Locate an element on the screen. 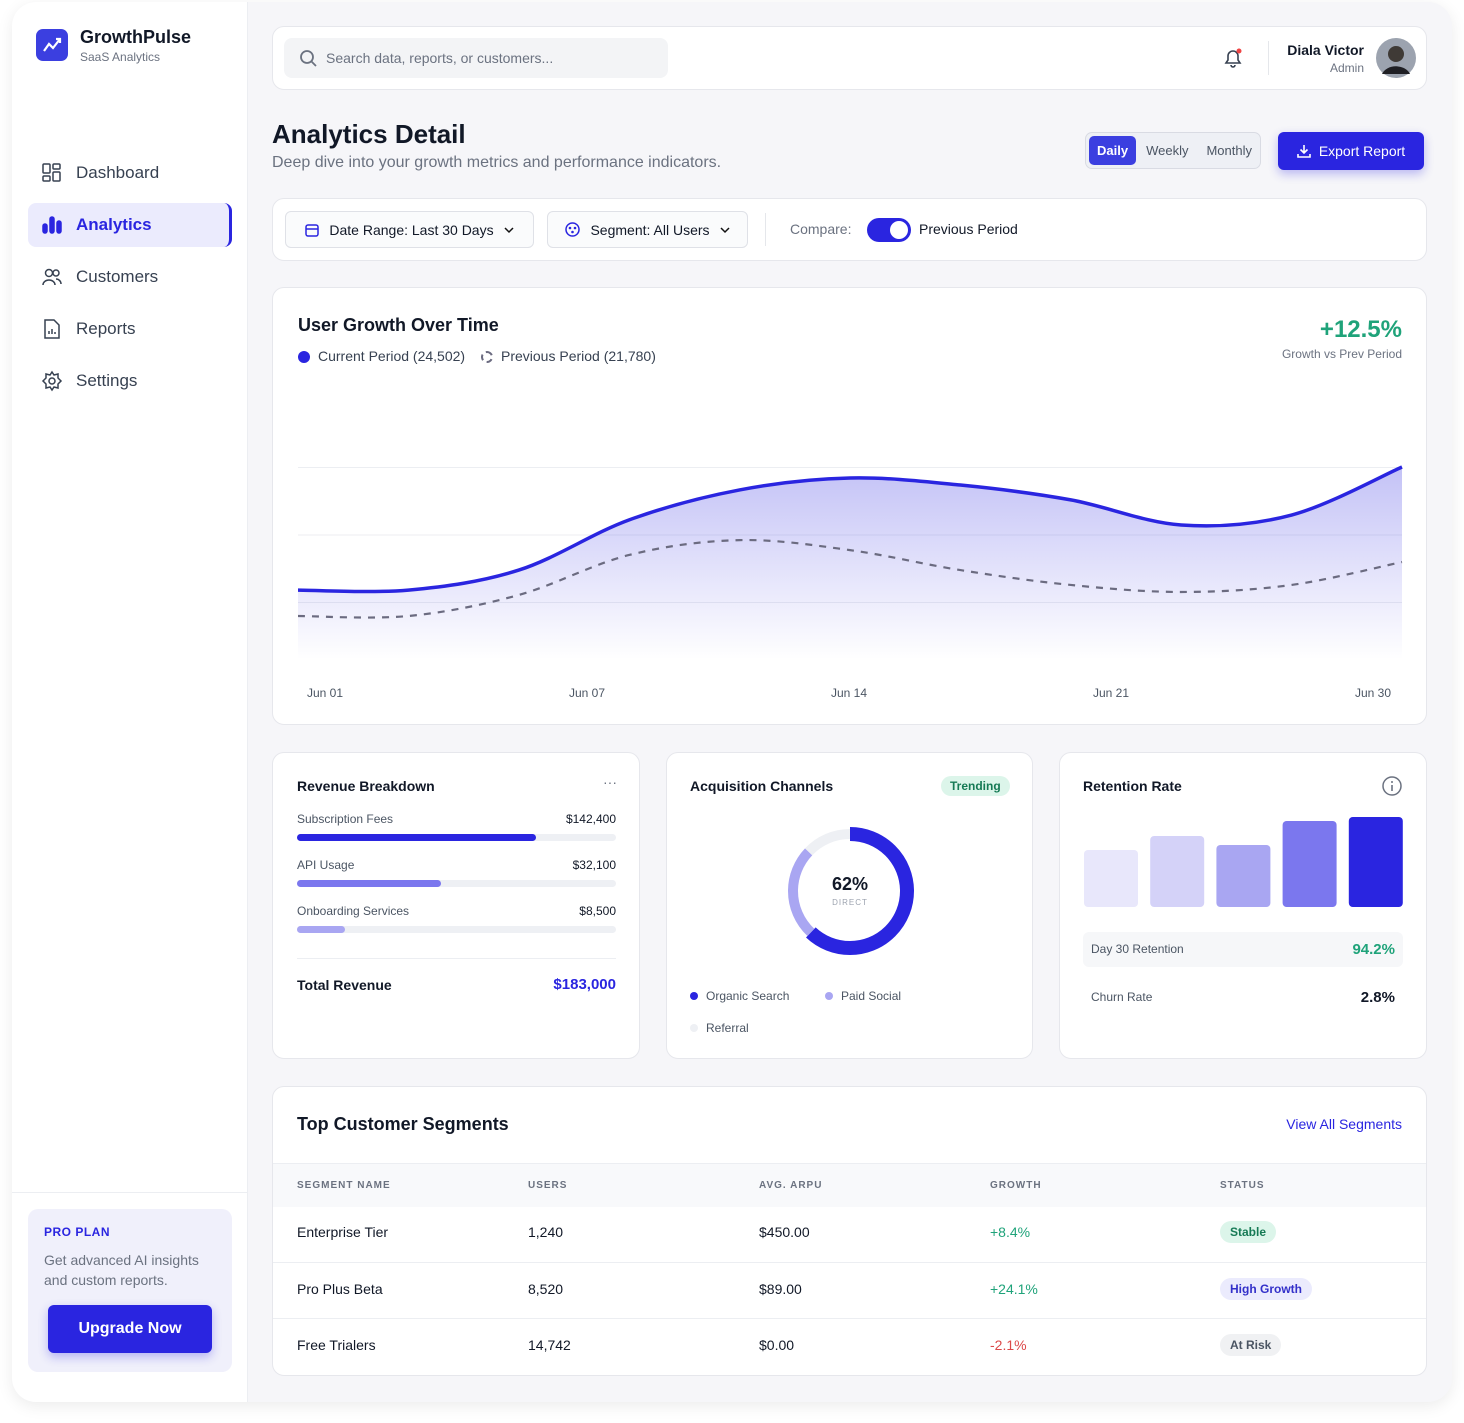 The height and width of the screenshot is (1423, 1464). date-range-button: Date Range: Last 30 Days is located at coordinates (409, 229).